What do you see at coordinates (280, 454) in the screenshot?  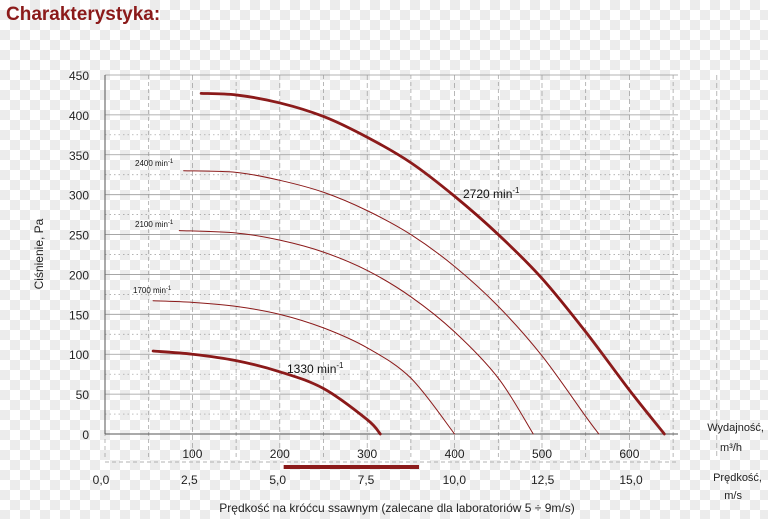 I see `x1-tick-label: 200` at bounding box center [280, 454].